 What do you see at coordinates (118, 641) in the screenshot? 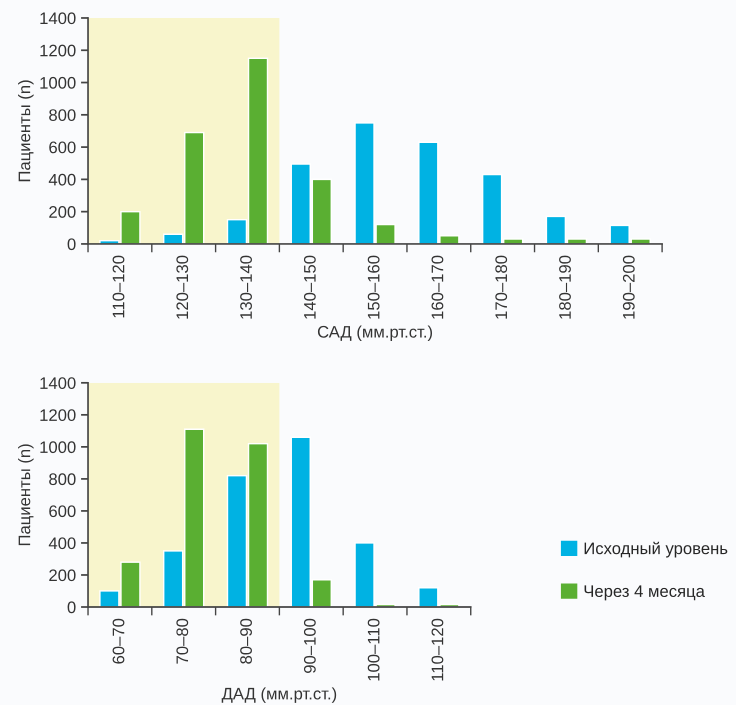
I see `x-tick-label: 60–70` at bounding box center [118, 641].